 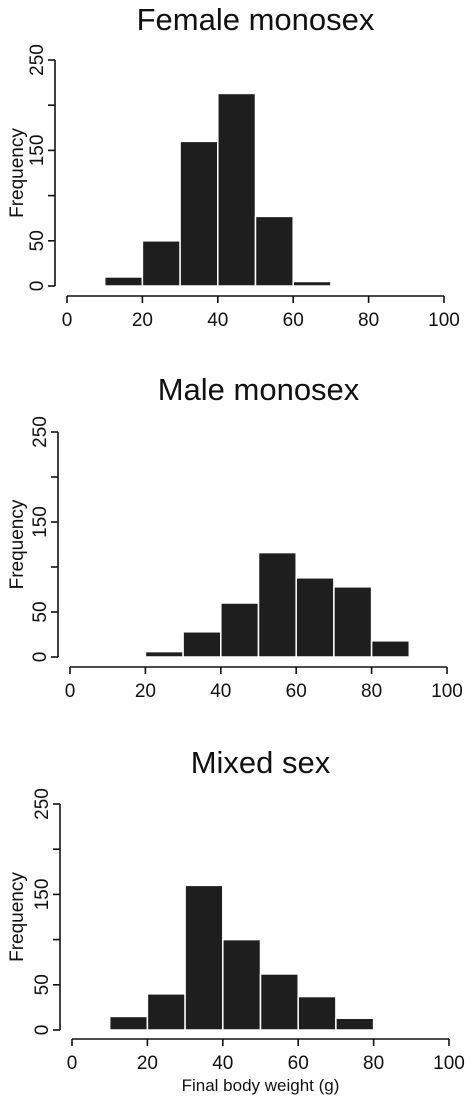 I want to click on chart-title: Mixed sex, so click(x=261, y=762).